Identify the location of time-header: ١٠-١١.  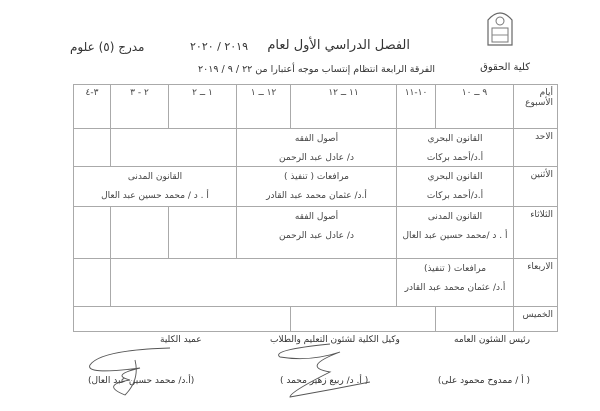
(416, 106).